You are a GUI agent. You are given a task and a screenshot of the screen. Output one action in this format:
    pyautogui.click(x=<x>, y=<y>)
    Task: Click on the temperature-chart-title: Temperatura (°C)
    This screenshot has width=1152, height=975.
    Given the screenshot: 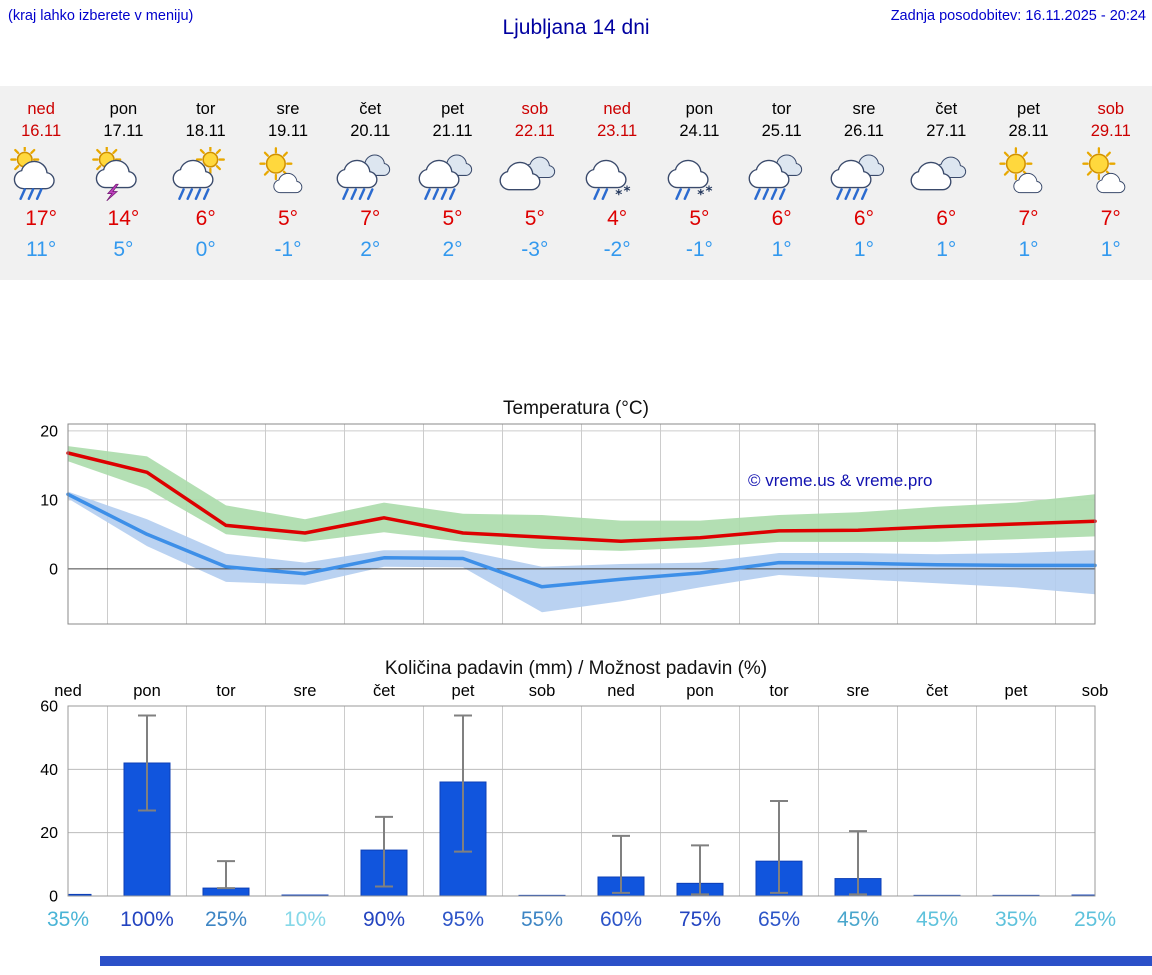 What is the action you would take?
    pyautogui.click(x=576, y=408)
    